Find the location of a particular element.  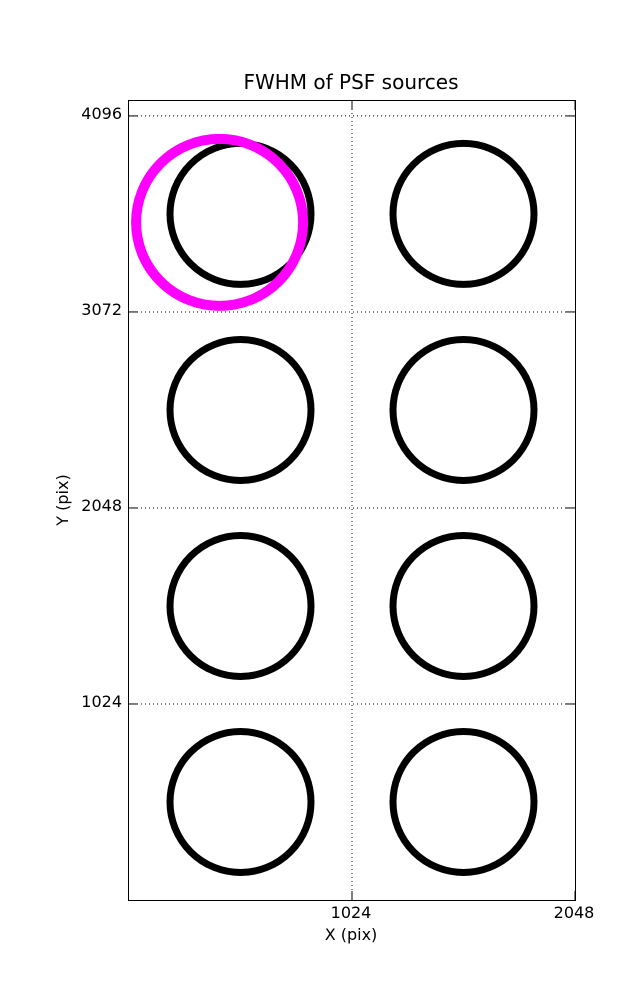

y-axis-label: Y (pix) is located at coordinates (62, 500).